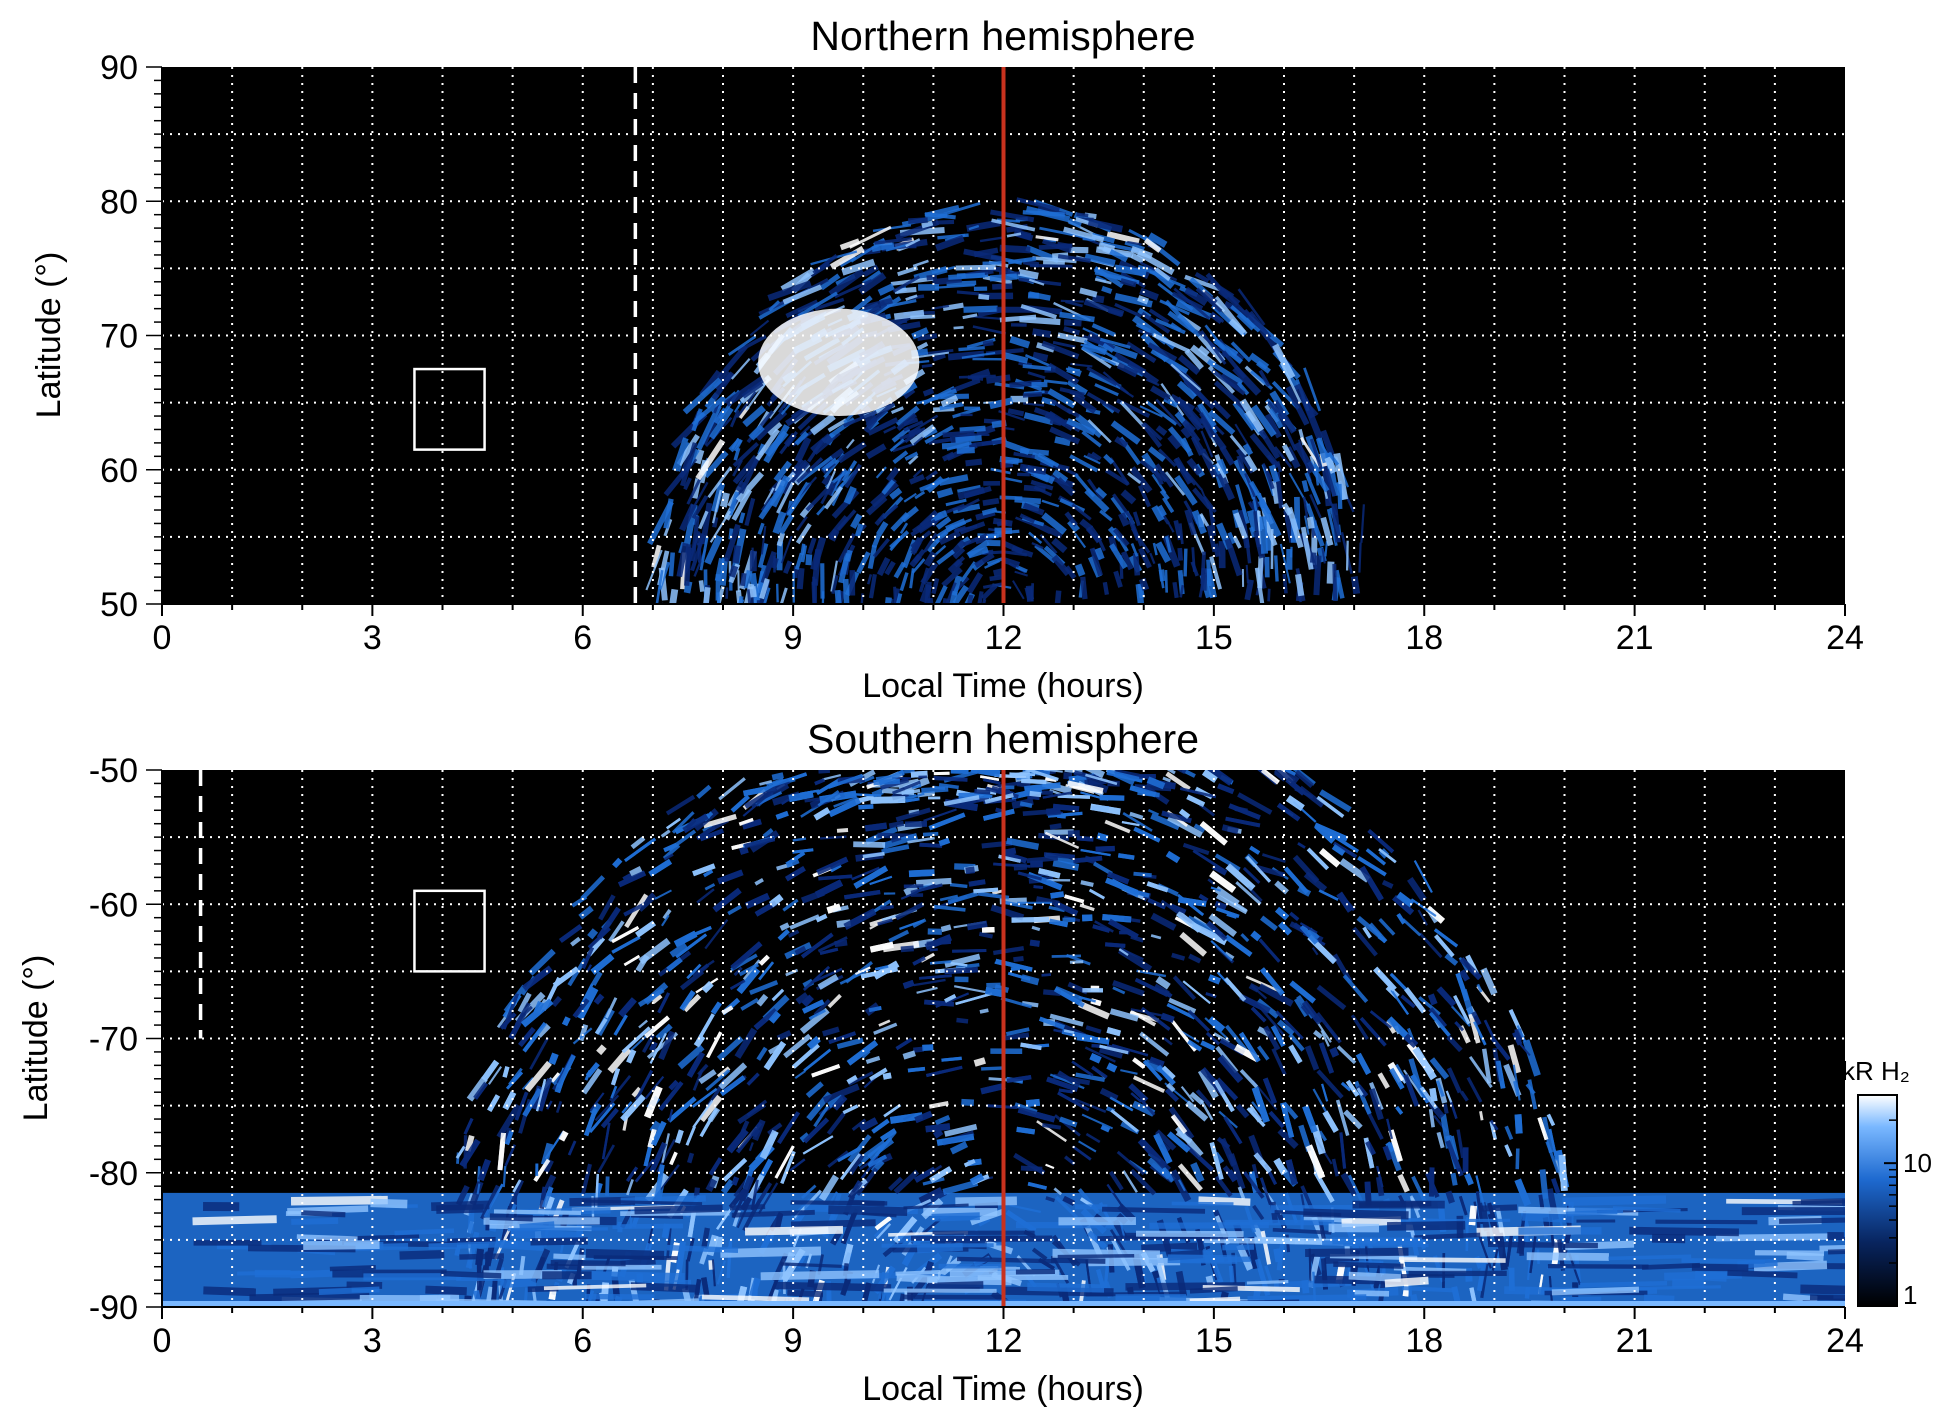 The height and width of the screenshot is (1423, 1950). Describe the element at coordinates (113, 905) in the screenshot. I see `y-tick-label: -60` at that location.